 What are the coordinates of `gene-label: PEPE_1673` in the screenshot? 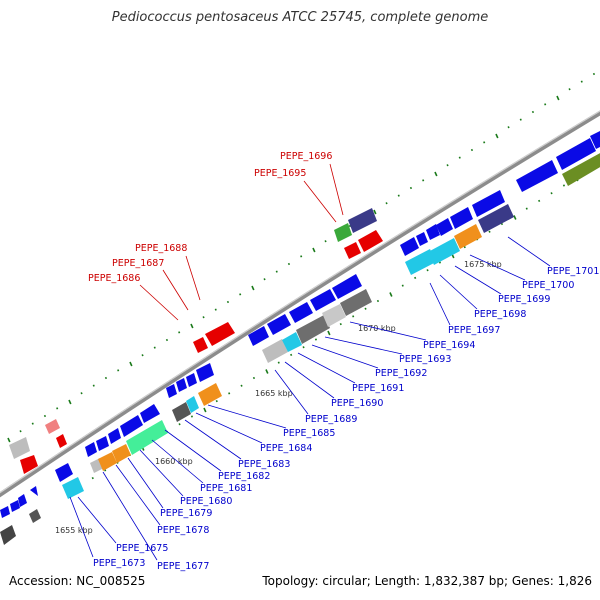 It's located at (119, 563).